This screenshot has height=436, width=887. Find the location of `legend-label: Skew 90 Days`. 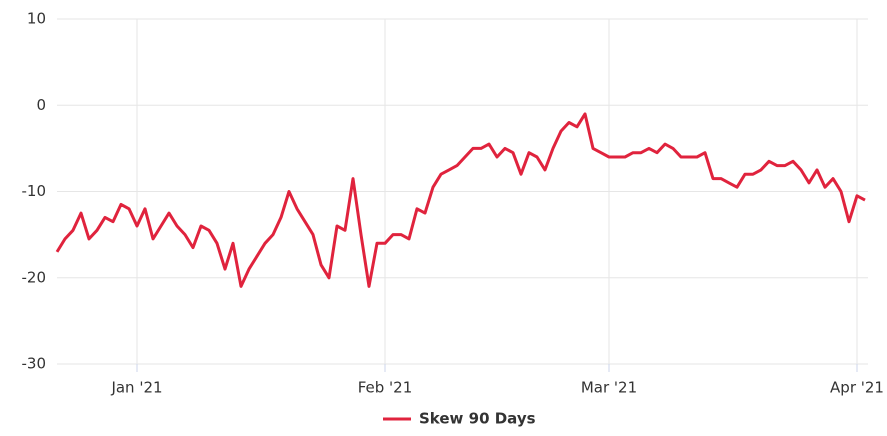

legend-label: Skew 90 Days is located at coordinates (477, 419).